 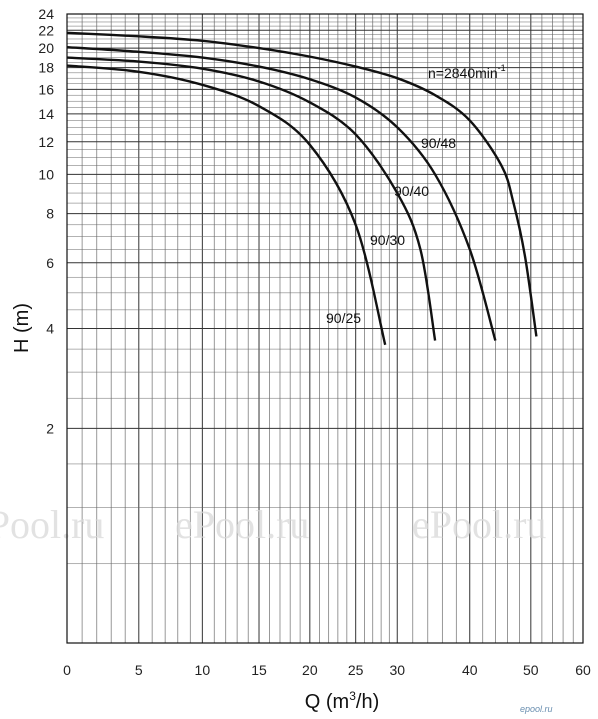 I want to click on x-tick-label: 50, so click(x=531, y=670).